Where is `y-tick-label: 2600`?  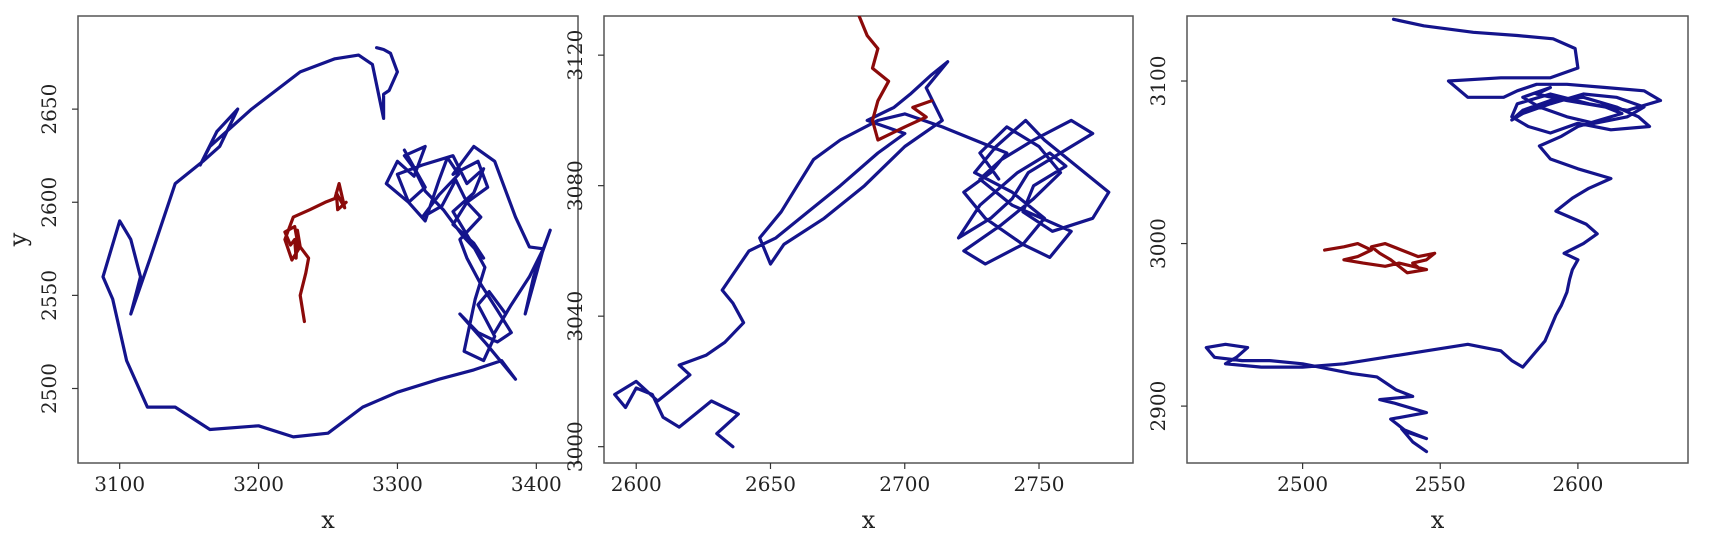 y-tick-label: 2600 is located at coordinates (49, 202).